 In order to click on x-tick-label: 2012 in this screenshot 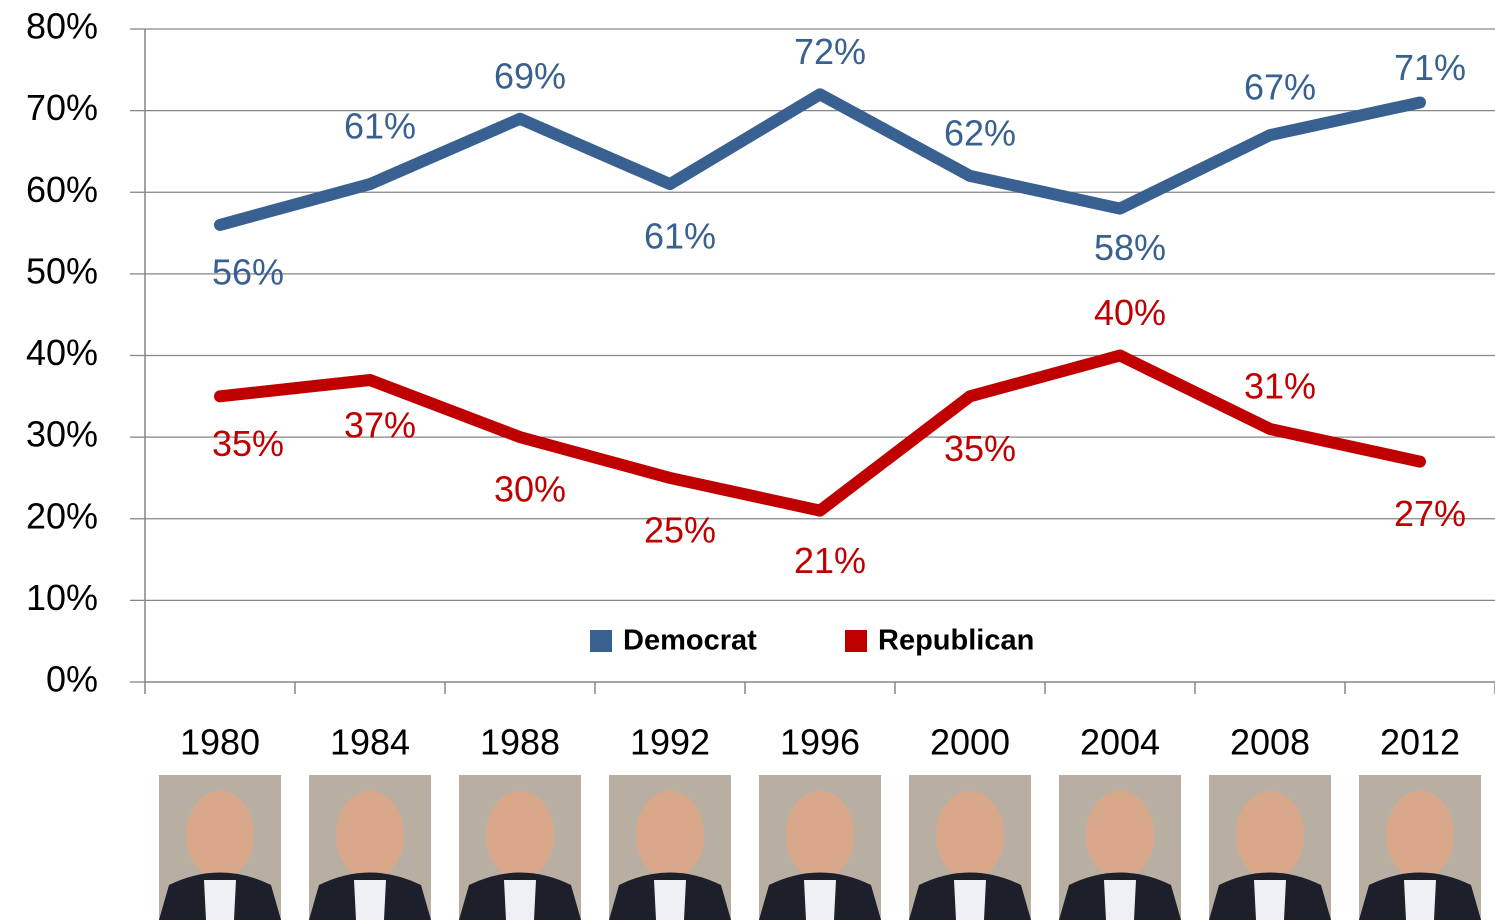, I will do `click(1420, 742)`.